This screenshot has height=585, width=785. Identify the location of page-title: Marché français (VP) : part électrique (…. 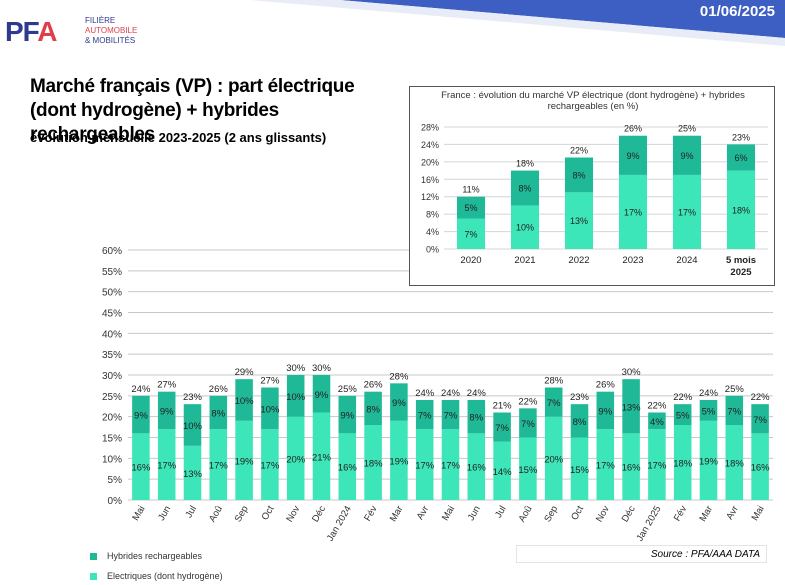
(192, 110).